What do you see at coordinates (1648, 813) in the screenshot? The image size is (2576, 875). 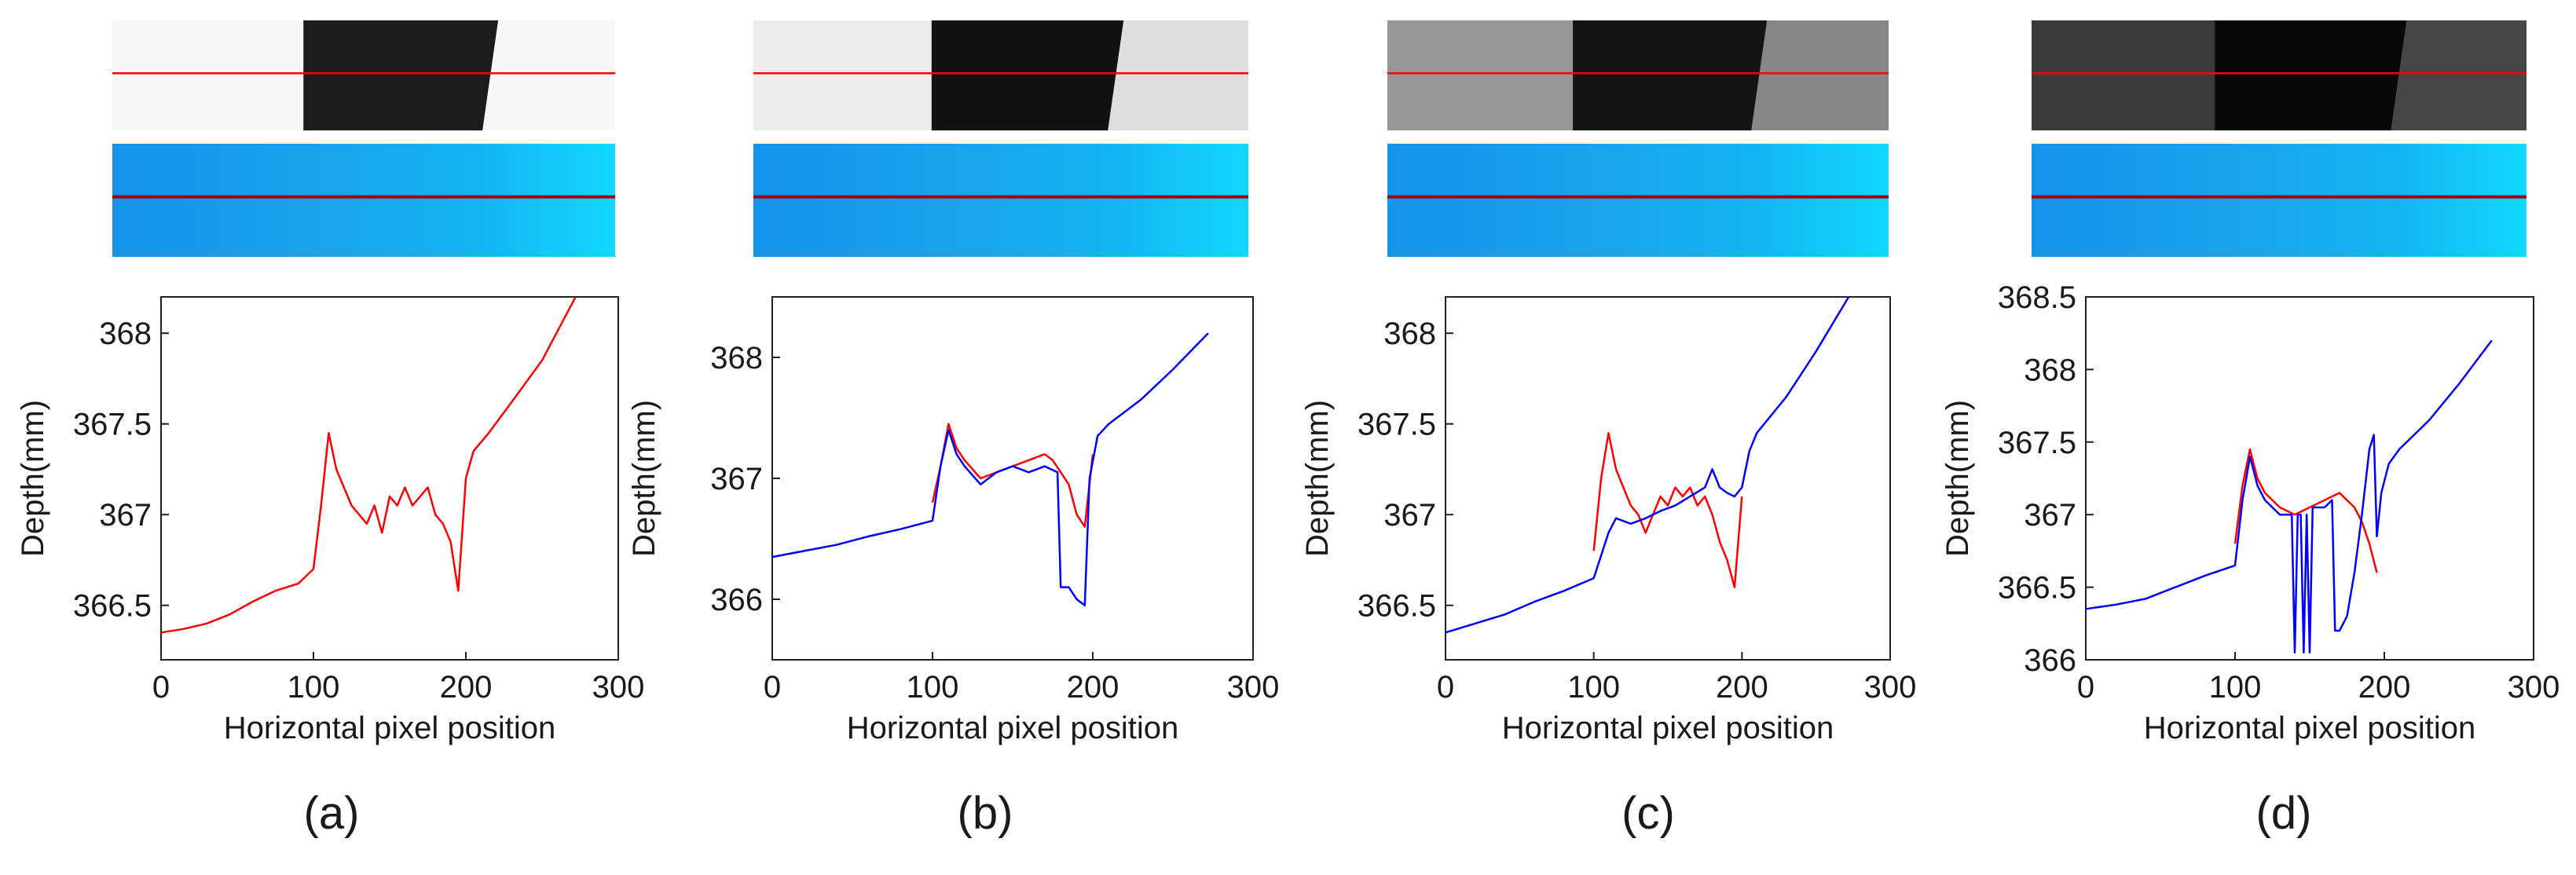 I see `panel-label: (c)` at bounding box center [1648, 813].